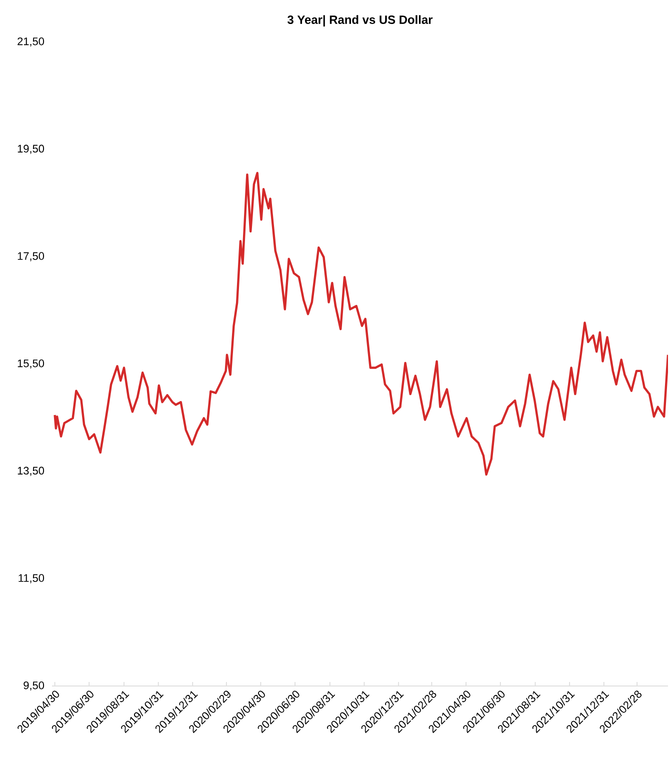 Image resolution: width=670 pixels, height=778 pixels. What do you see at coordinates (31, 42) in the screenshot?
I see `y-tick-label: 21,50` at bounding box center [31, 42].